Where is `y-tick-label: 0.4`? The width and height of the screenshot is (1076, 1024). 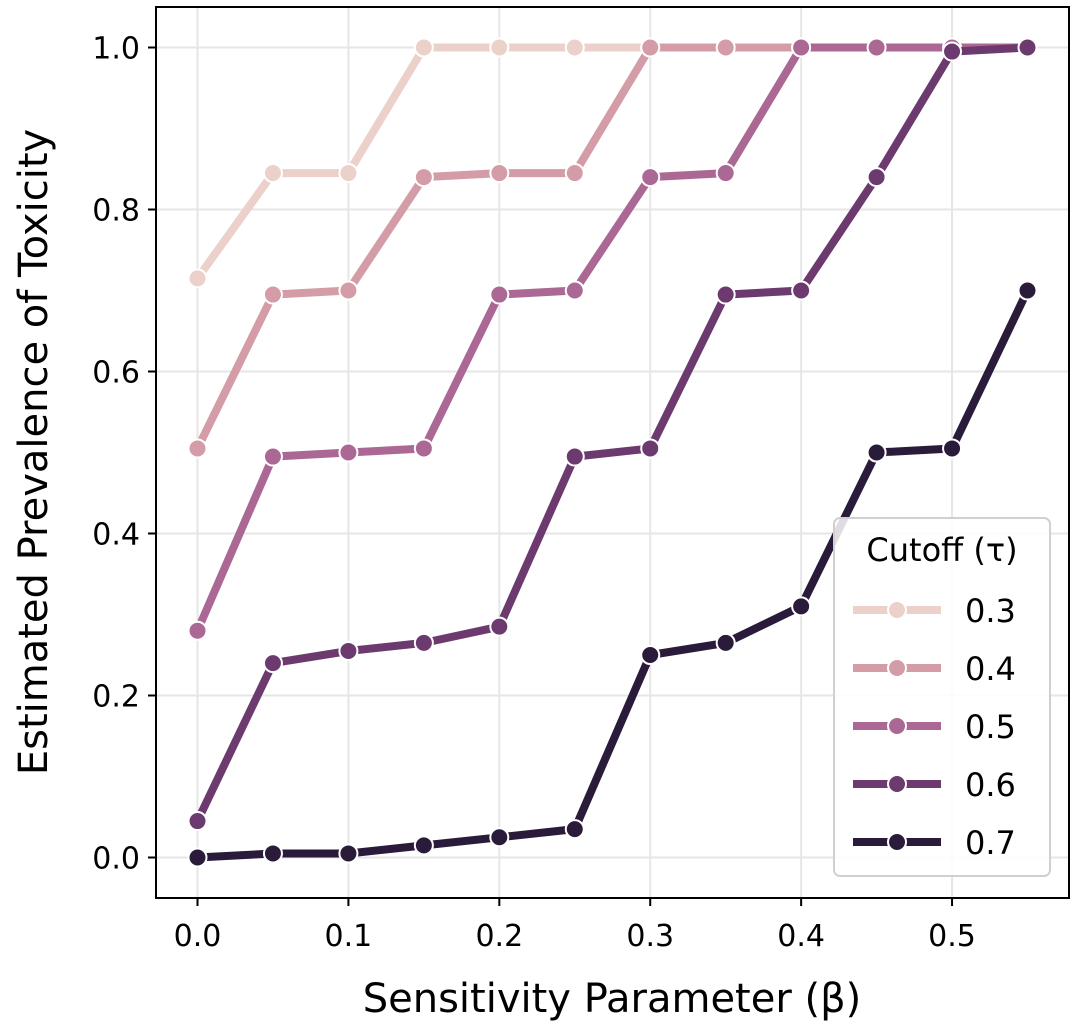 y-tick-label: 0.4 is located at coordinates (116, 535).